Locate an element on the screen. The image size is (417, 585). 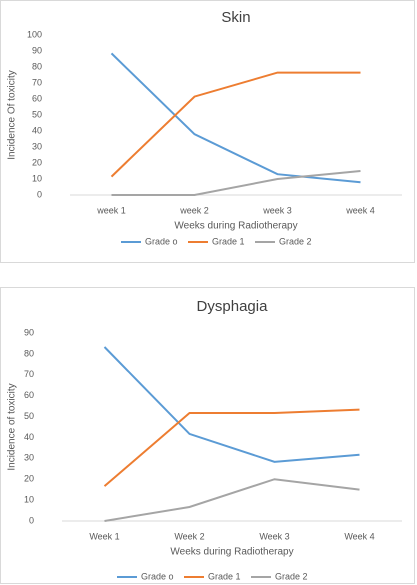
x-tick-label: week 4 is located at coordinates (360, 210).